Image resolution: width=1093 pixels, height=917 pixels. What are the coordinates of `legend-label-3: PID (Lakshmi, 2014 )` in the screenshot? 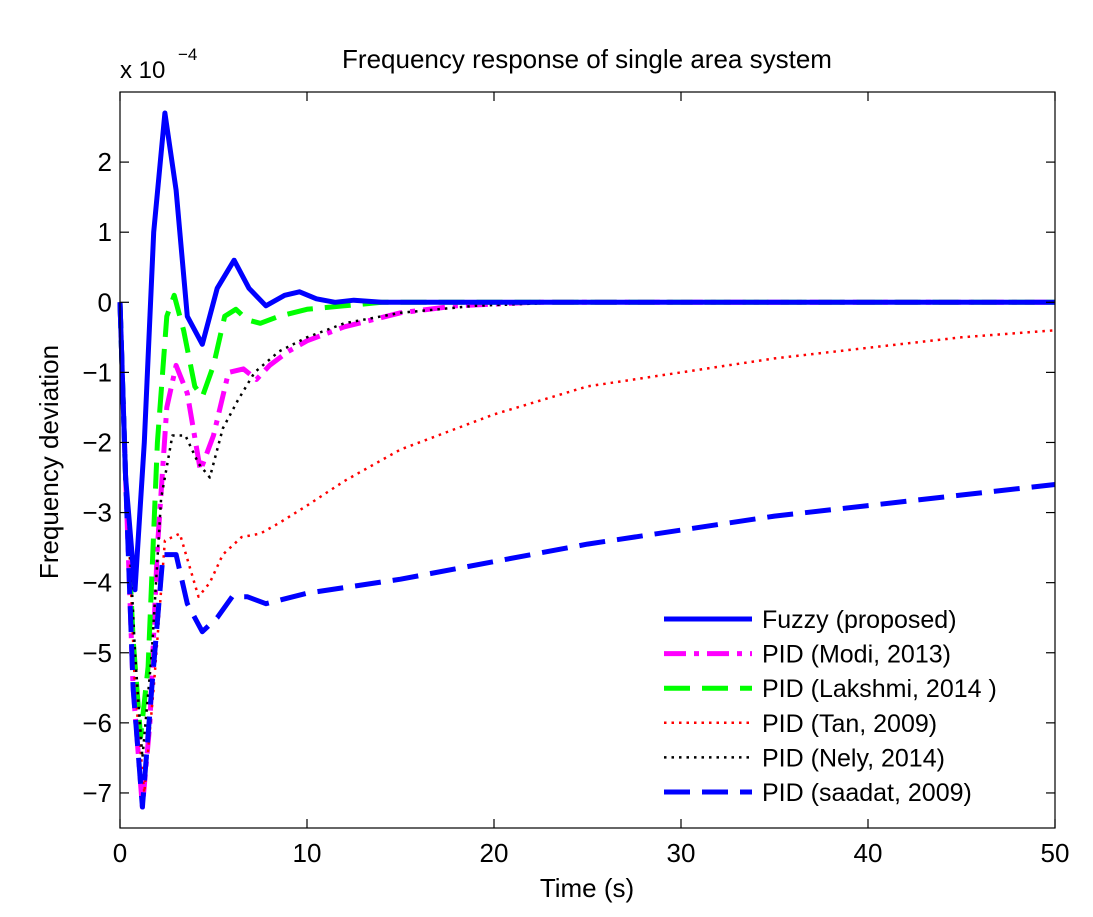 It's located at (879, 689).